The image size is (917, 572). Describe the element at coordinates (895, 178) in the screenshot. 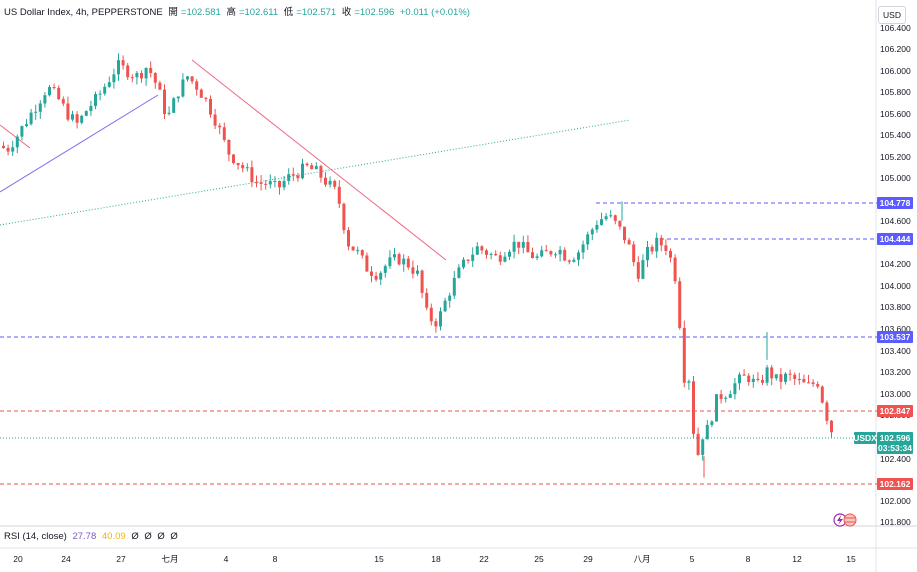

I see `price-tick-label: 105.000` at that location.